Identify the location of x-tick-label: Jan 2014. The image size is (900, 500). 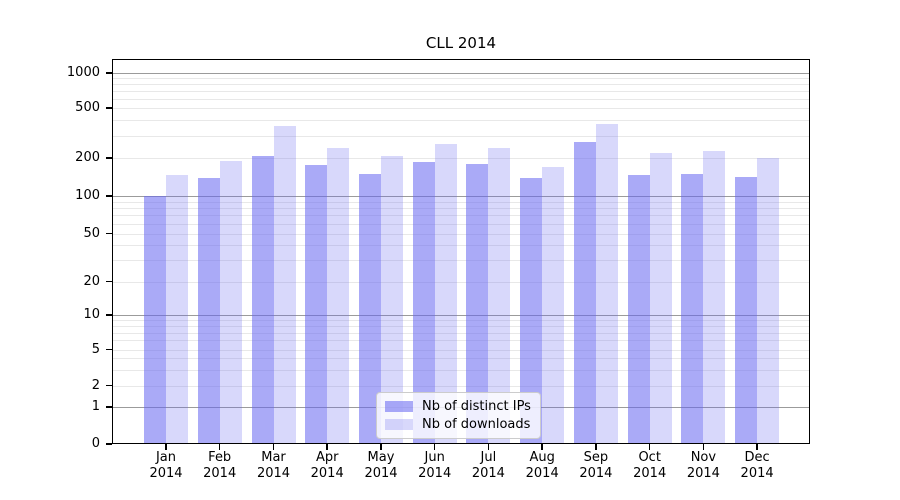
(166, 466).